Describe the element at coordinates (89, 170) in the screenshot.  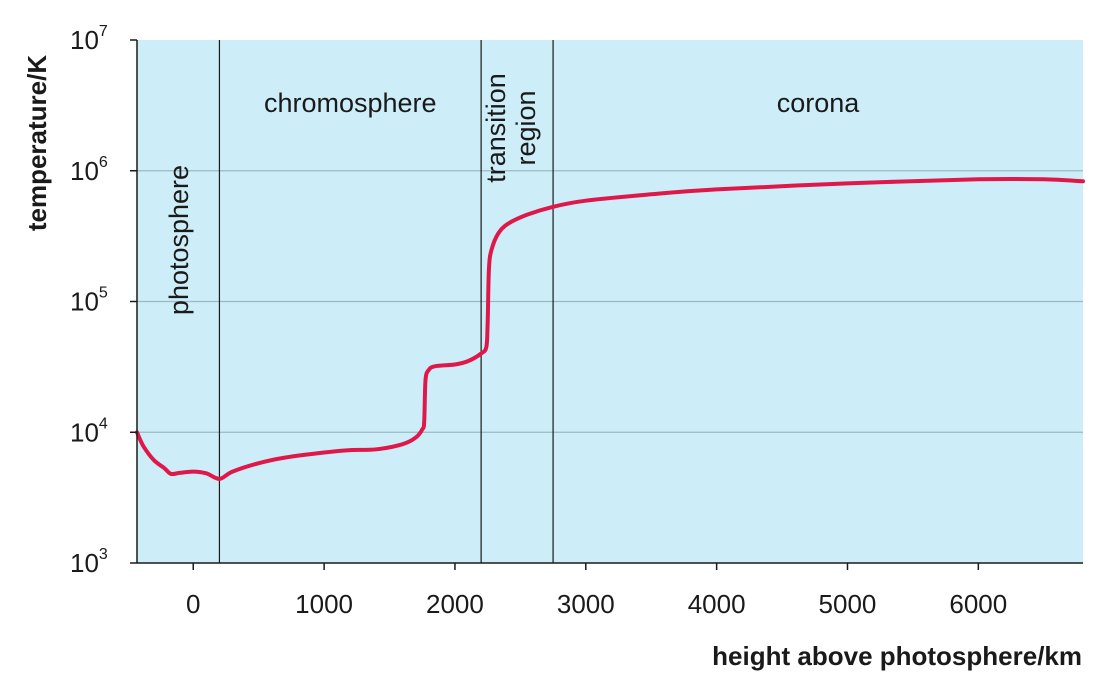
I see `y-tick-label: 10⁶` at that location.